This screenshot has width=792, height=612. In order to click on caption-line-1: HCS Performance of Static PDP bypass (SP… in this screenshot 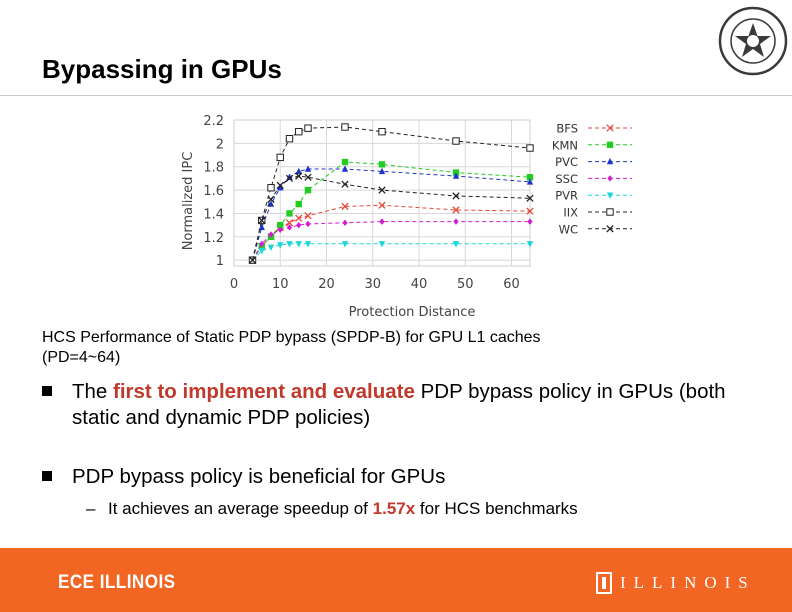, I will do `click(291, 337)`.